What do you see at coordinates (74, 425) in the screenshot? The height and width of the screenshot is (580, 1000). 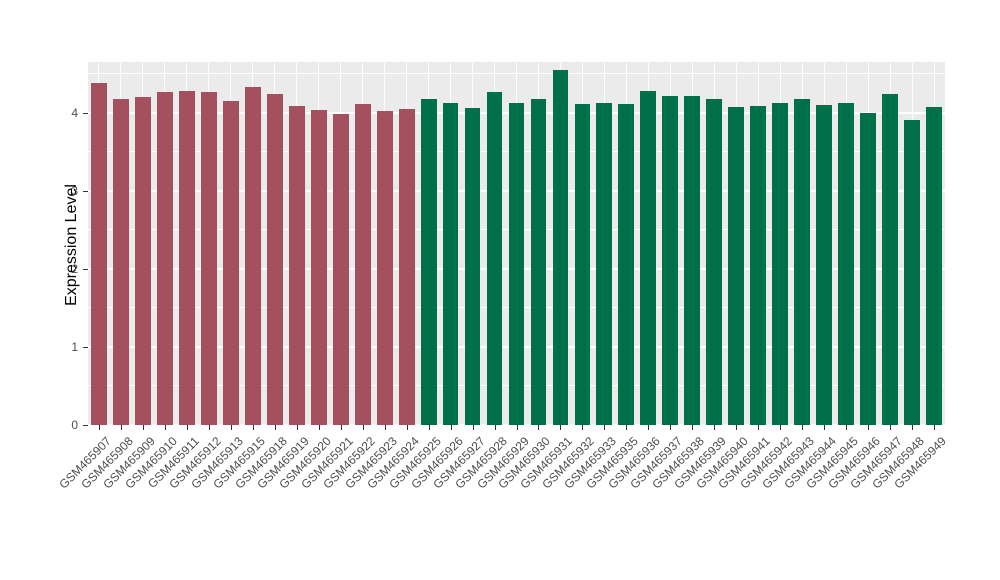 I see `y-tick-label: 0` at bounding box center [74, 425].